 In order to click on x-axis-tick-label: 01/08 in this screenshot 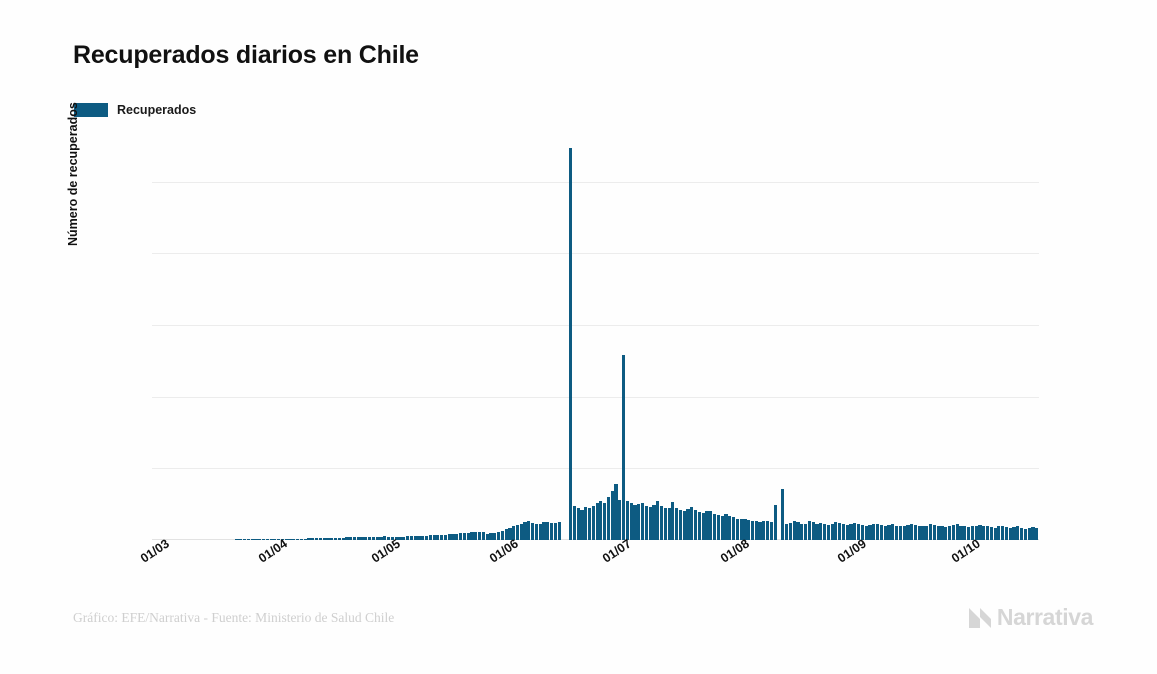, I will do `click(734, 551)`.